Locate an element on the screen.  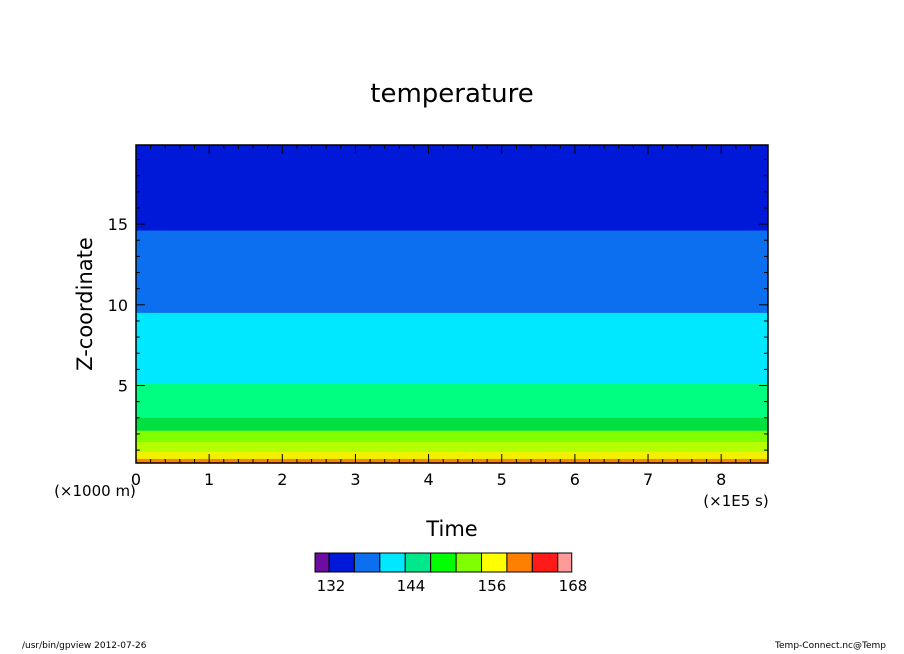
chart-title: temperature is located at coordinates (451, 94).